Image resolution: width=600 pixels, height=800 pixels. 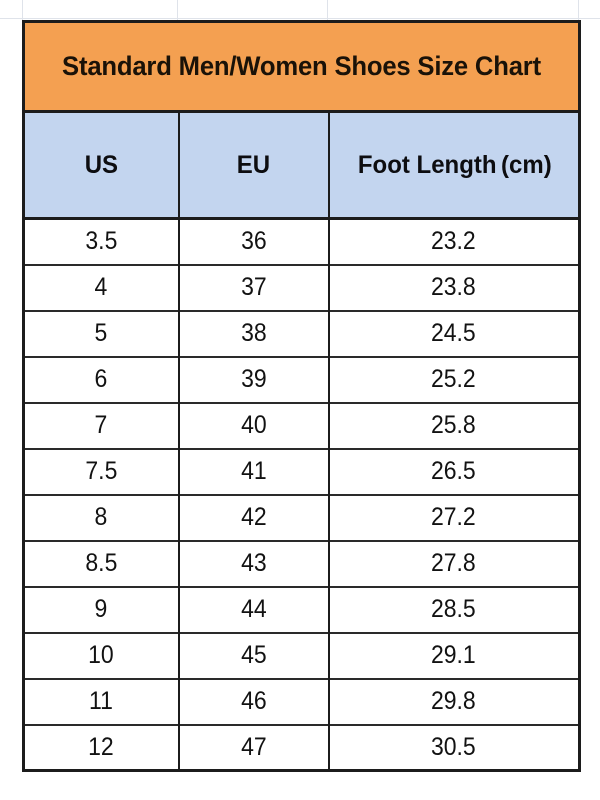 I want to click on cell-value: 23.2, so click(x=454, y=241).